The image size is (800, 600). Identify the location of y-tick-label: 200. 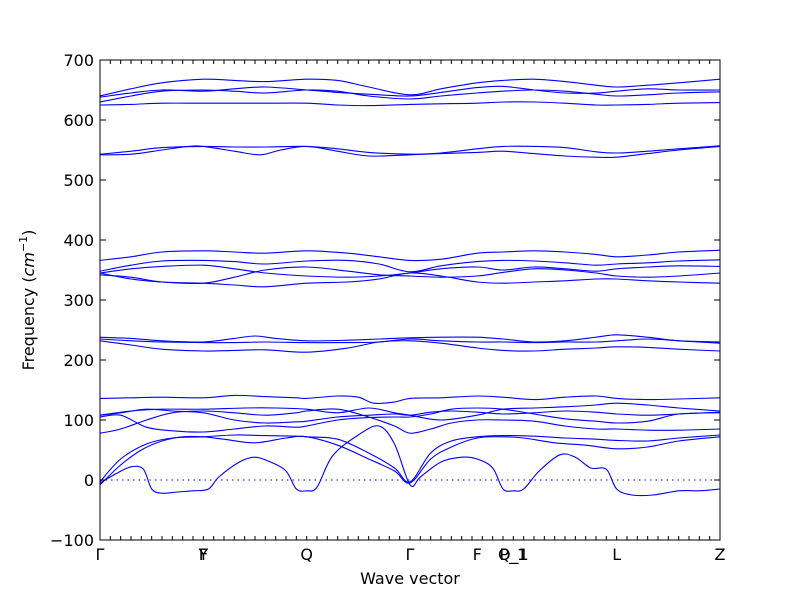
(78, 360).